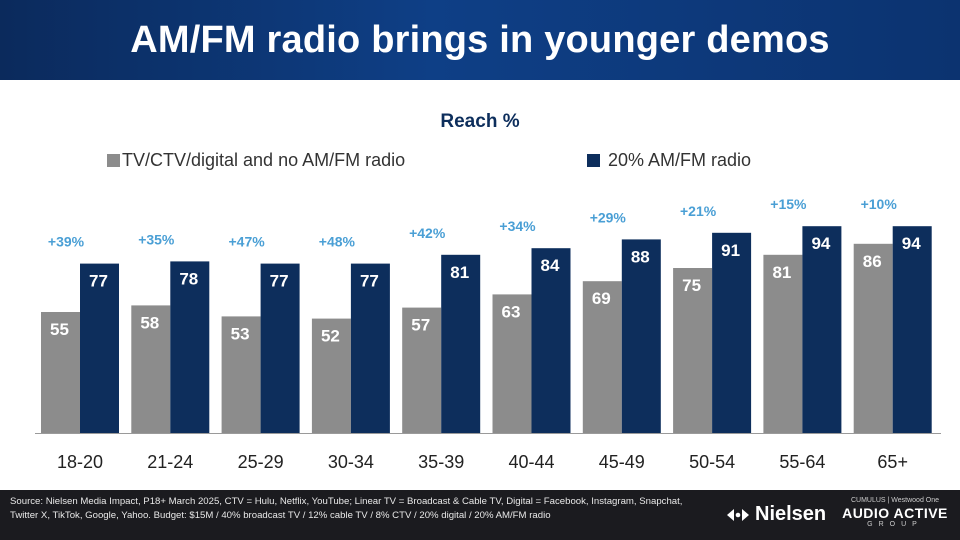 This screenshot has width=960, height=540. What do you see at coordinates (640, 256) in the screenshot?
I see `data-label-radio: 88` at bounding box center [640, 256].